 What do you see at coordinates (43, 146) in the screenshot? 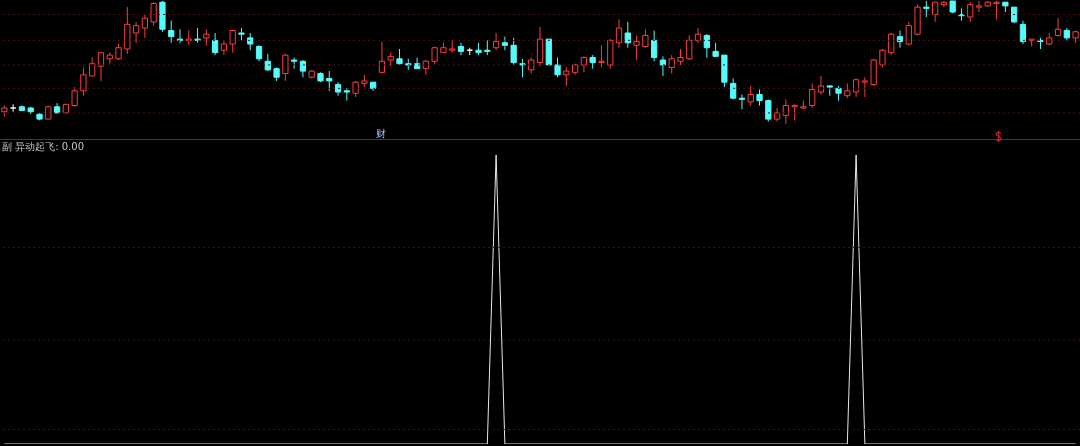
I see `chart-title: 副 异动起飞: 0.00` at bounding box center [43, 146].